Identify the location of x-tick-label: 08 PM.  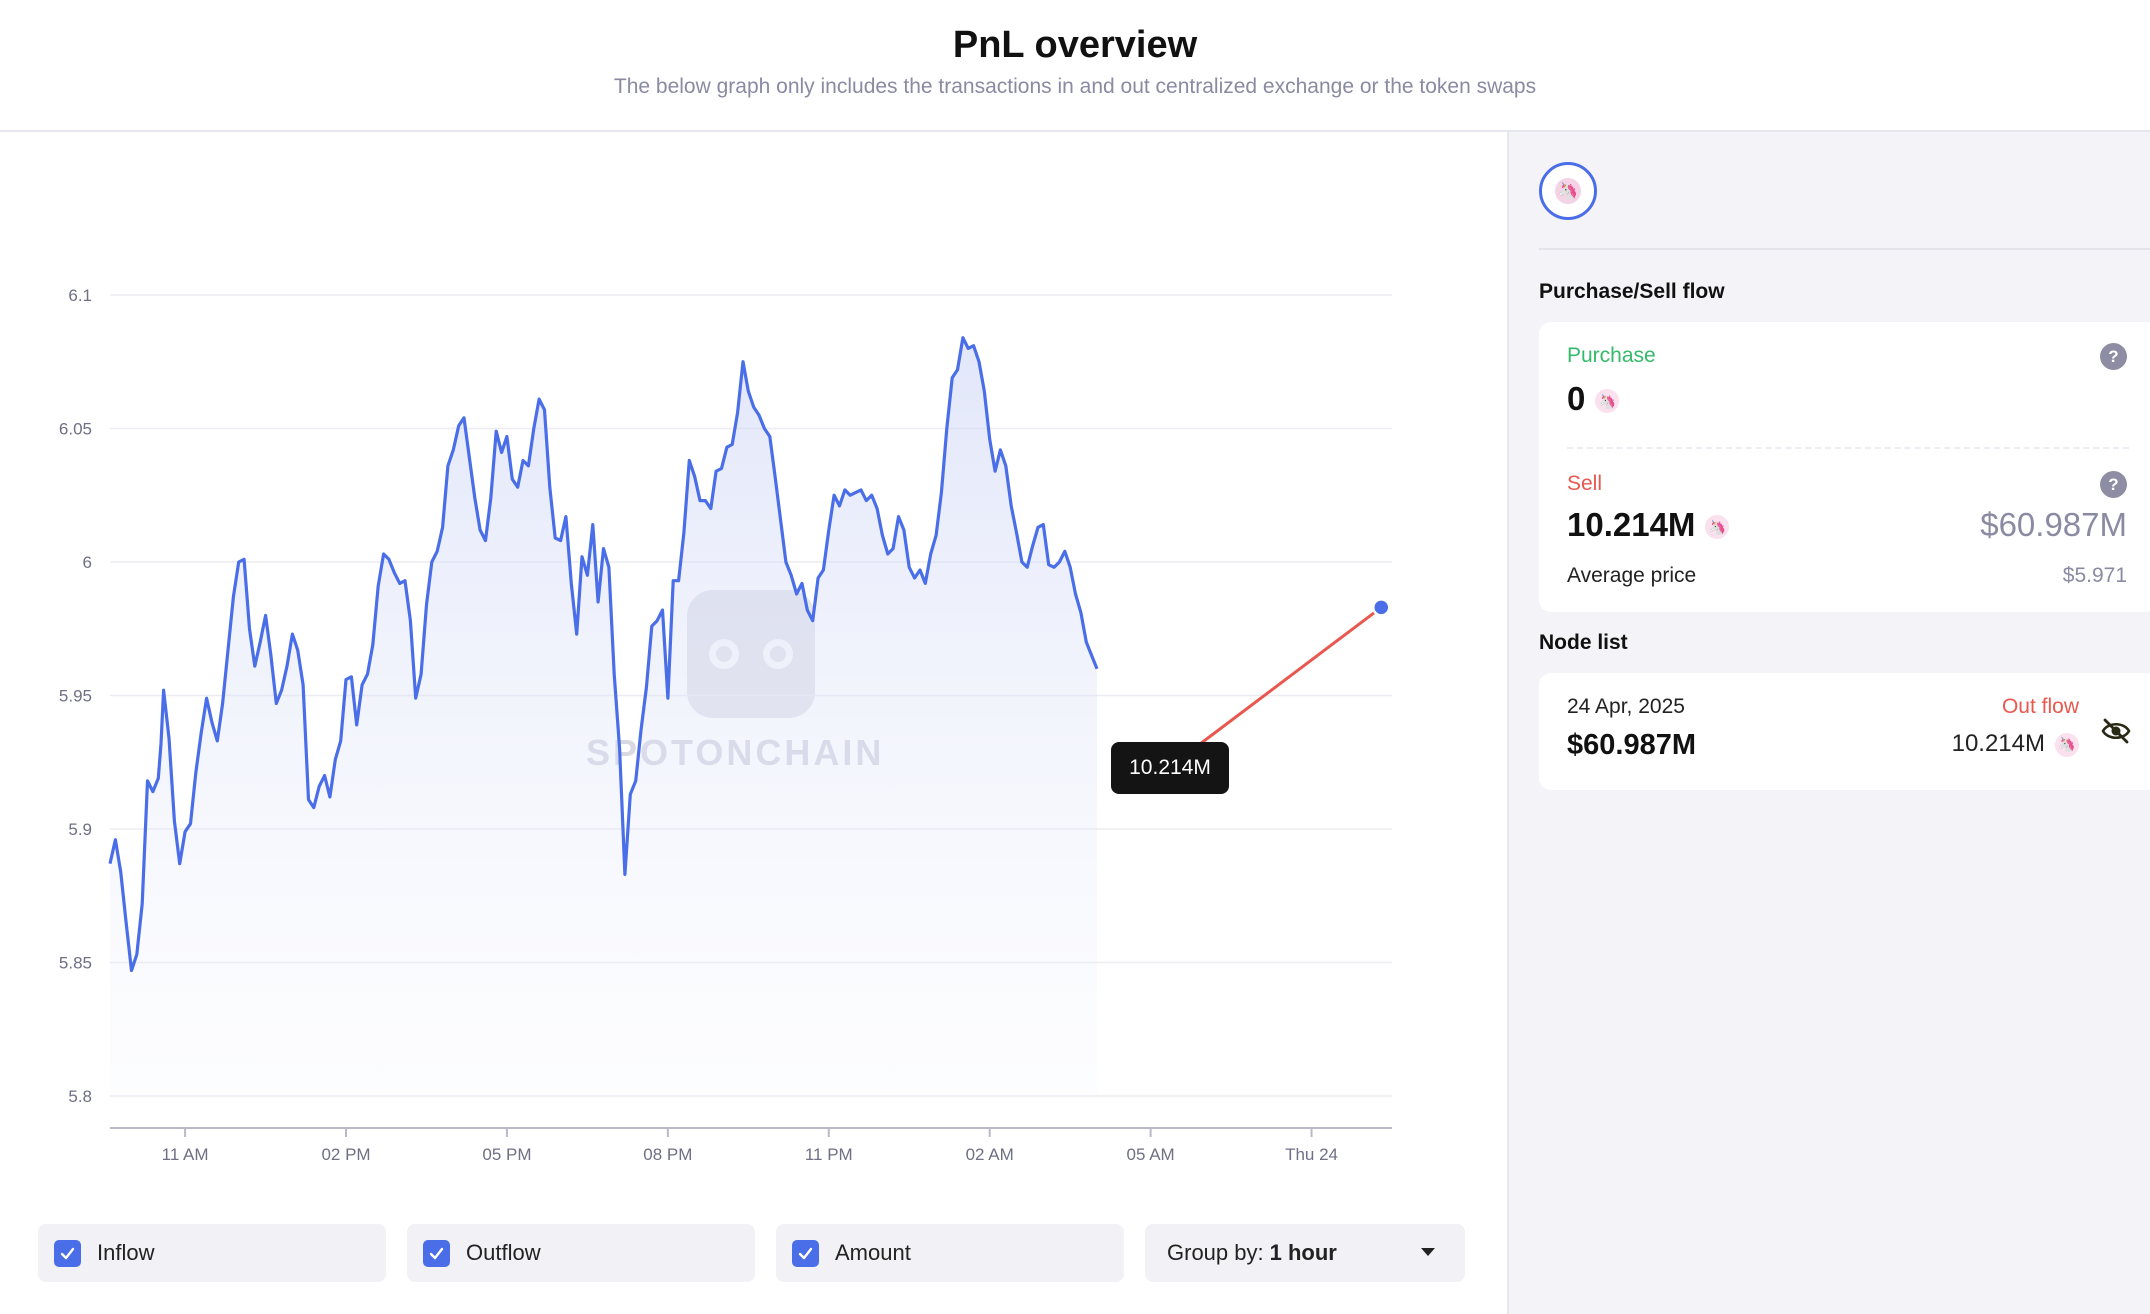
(667, 1154).